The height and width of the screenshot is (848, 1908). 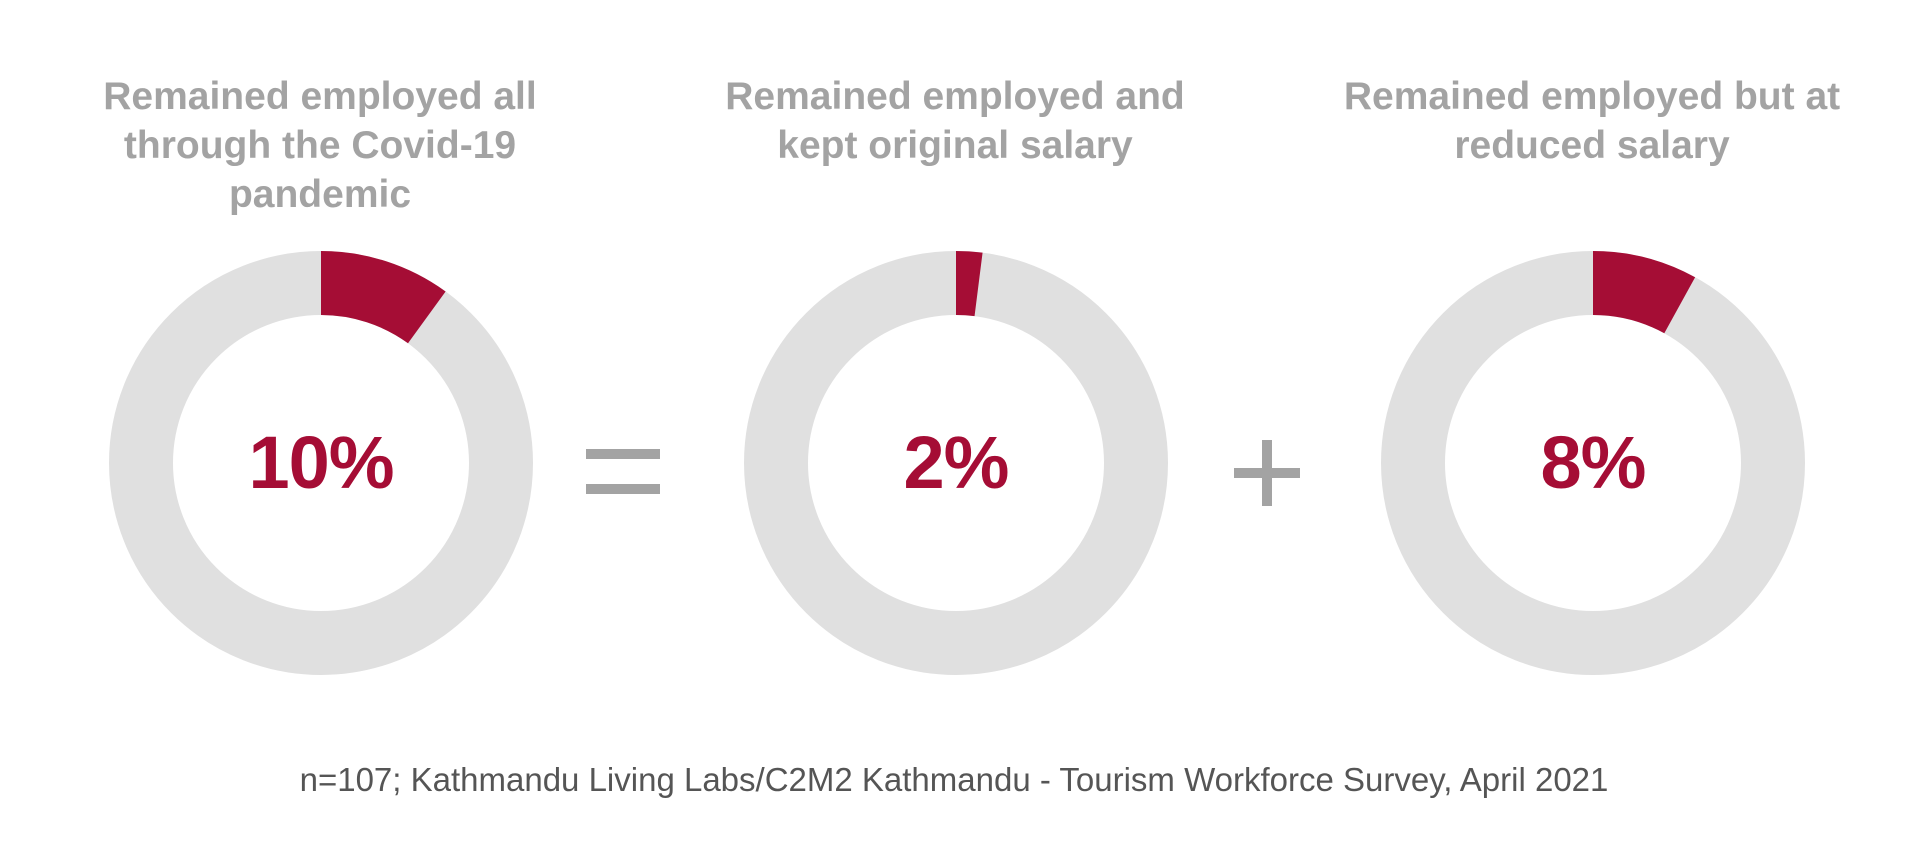 I want to click on chart-title-3: Remained employed but at reduced salary, so click(x=1592, y=121).